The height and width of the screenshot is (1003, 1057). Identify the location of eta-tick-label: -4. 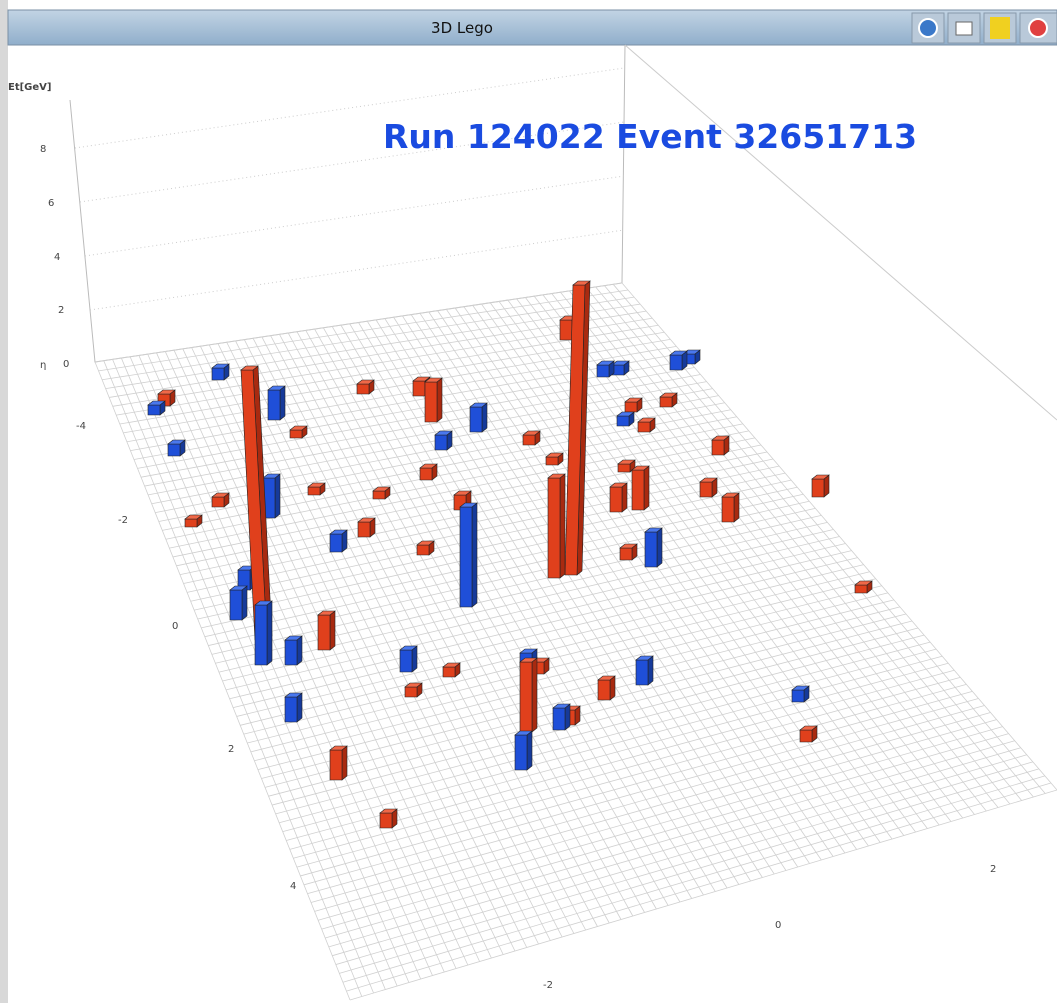
(81, 426).